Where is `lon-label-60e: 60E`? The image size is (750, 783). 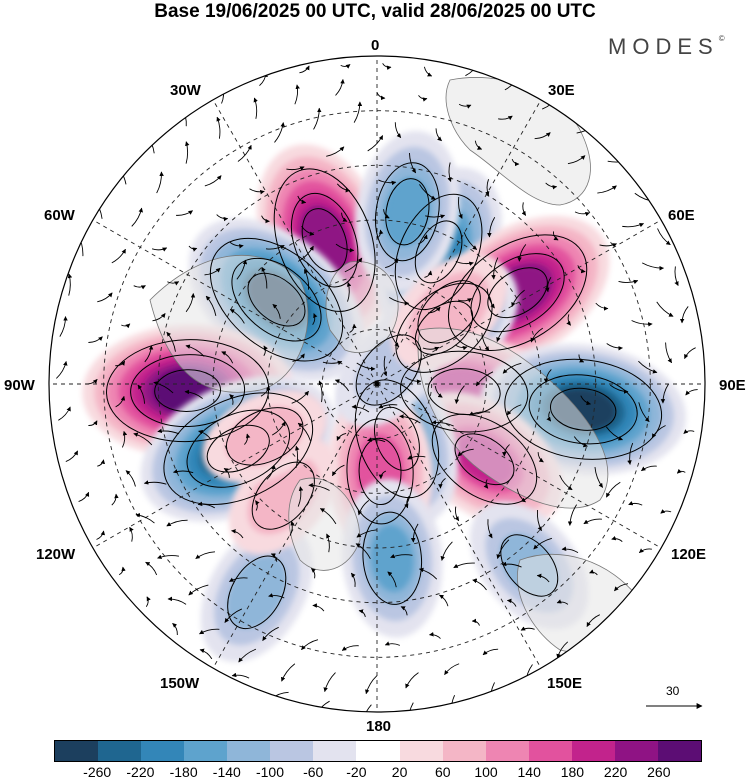
lon-label-60e: 60E is located at coordinates (681, 215).